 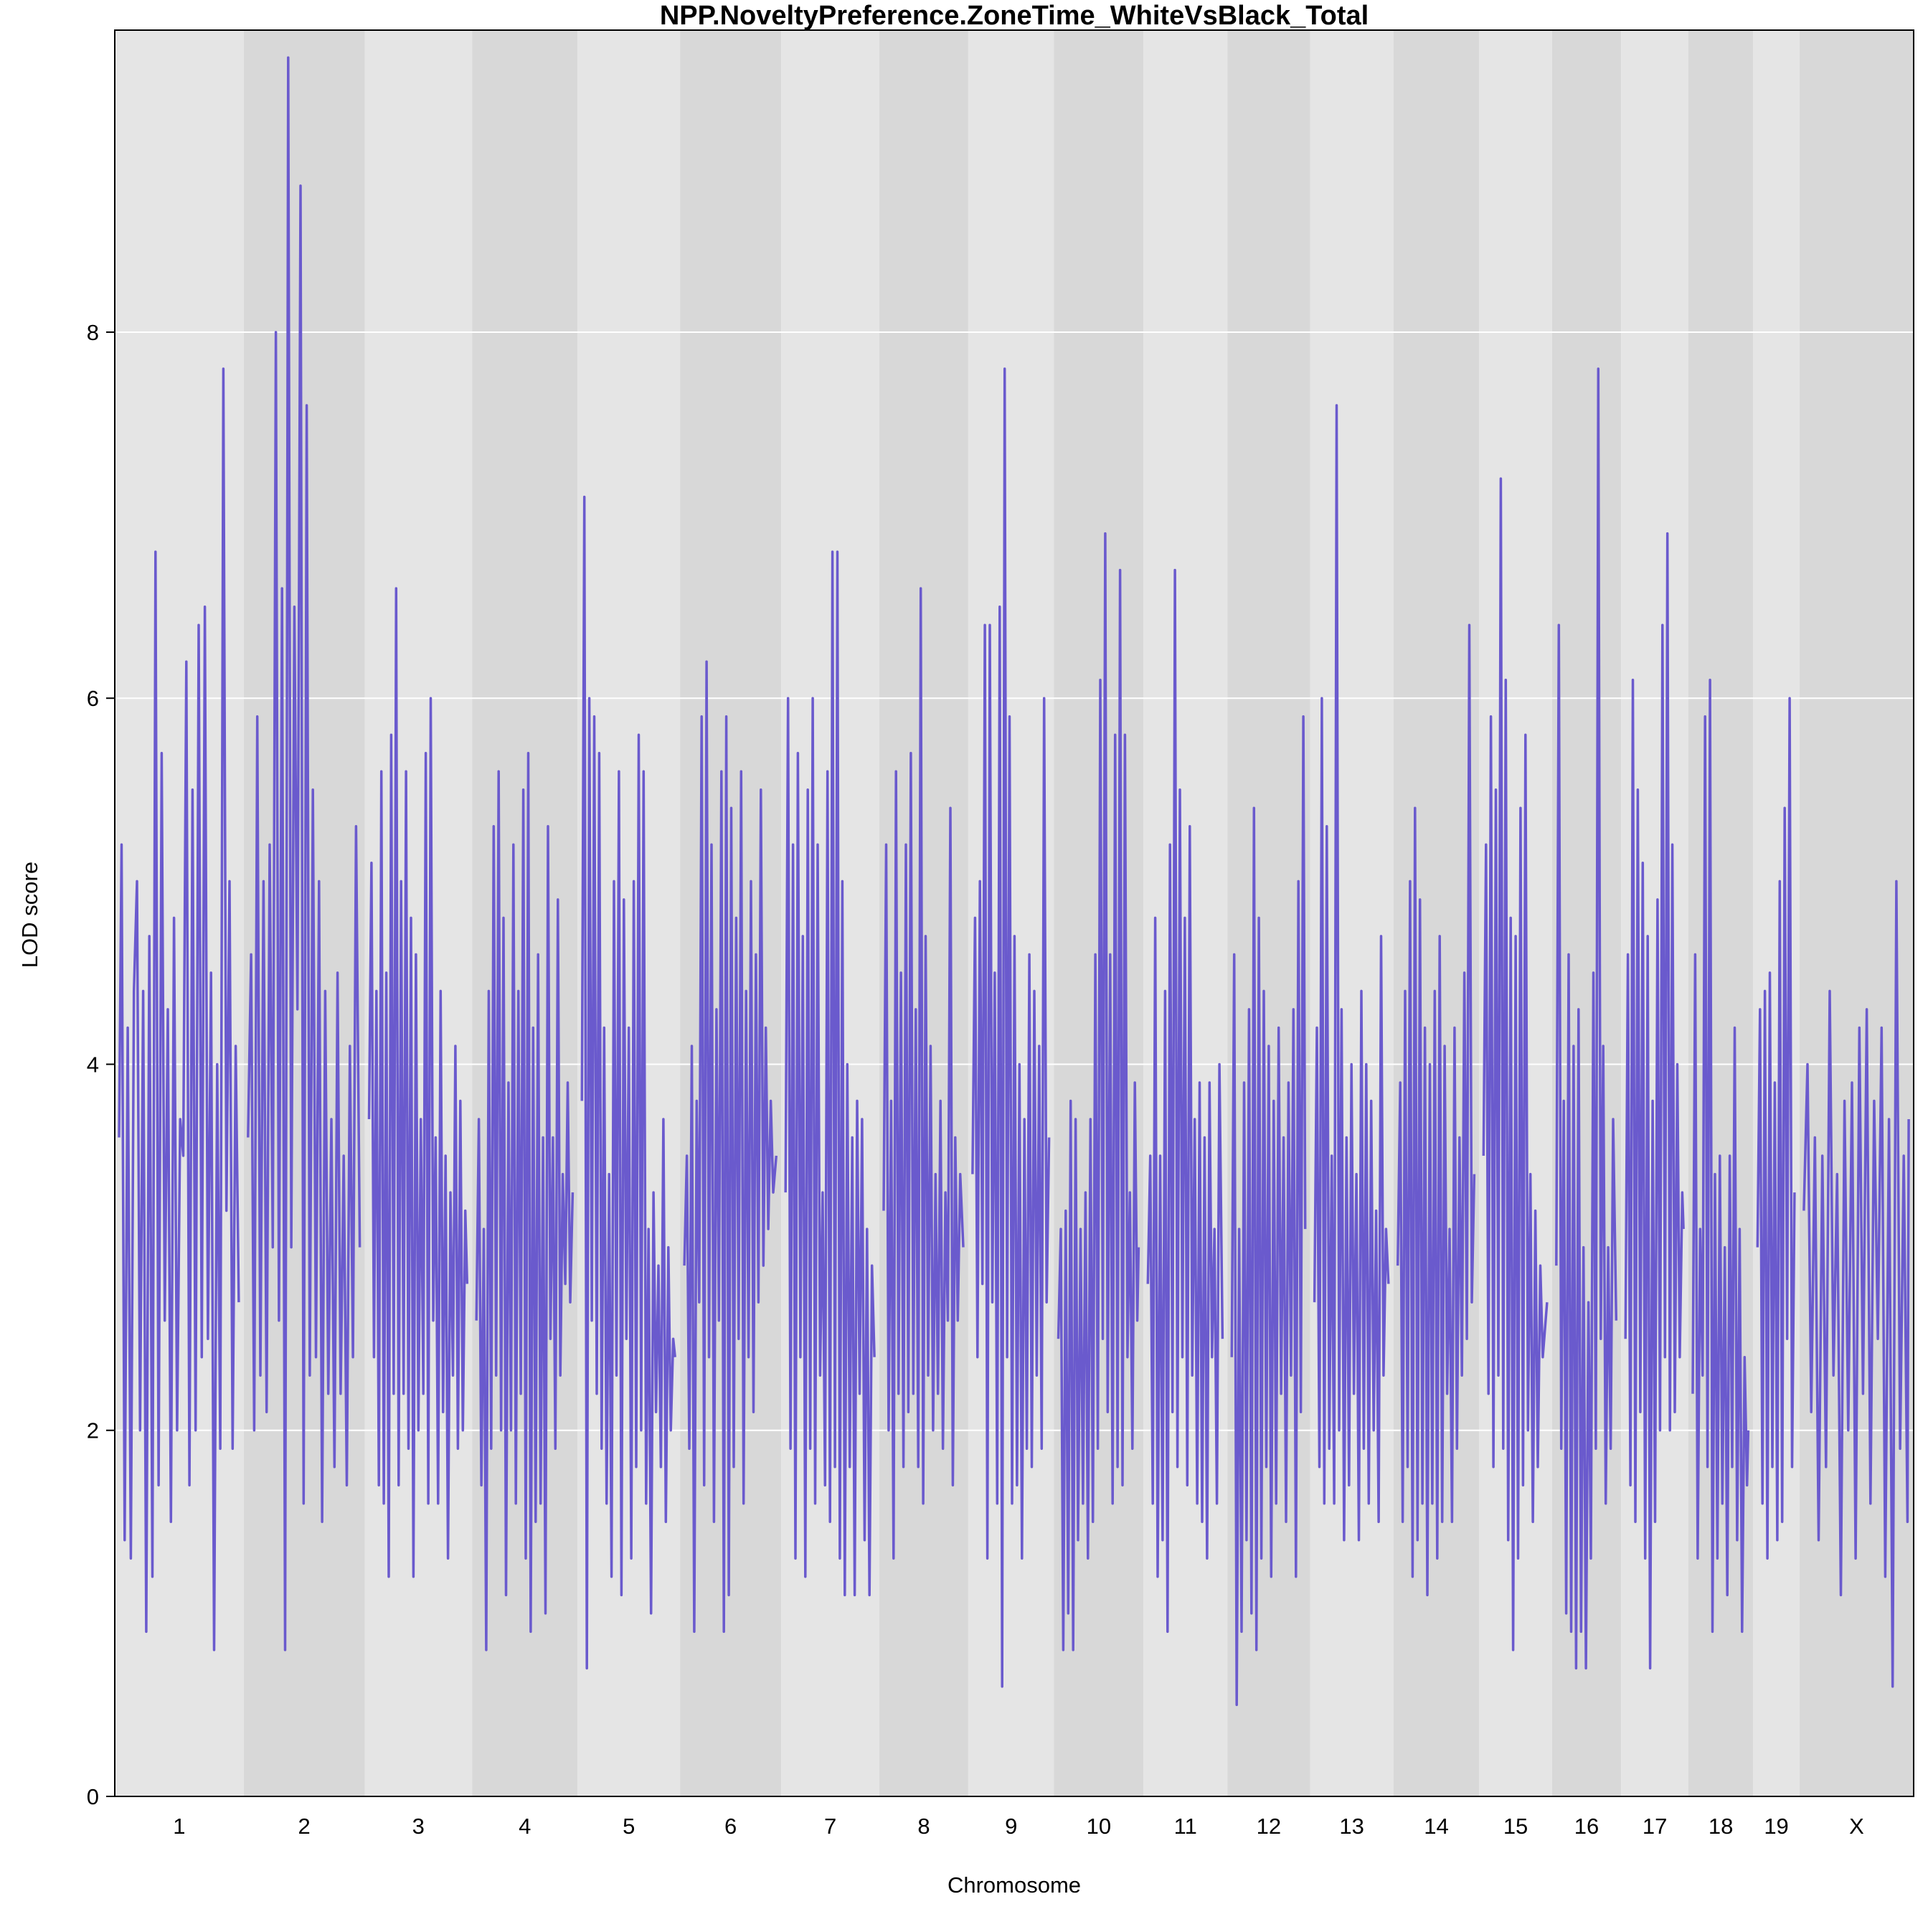 What do you see at coordinates (93, 698) in the screenshot?
I see `y-tick-label: 6` at bounding box center [93, 698].